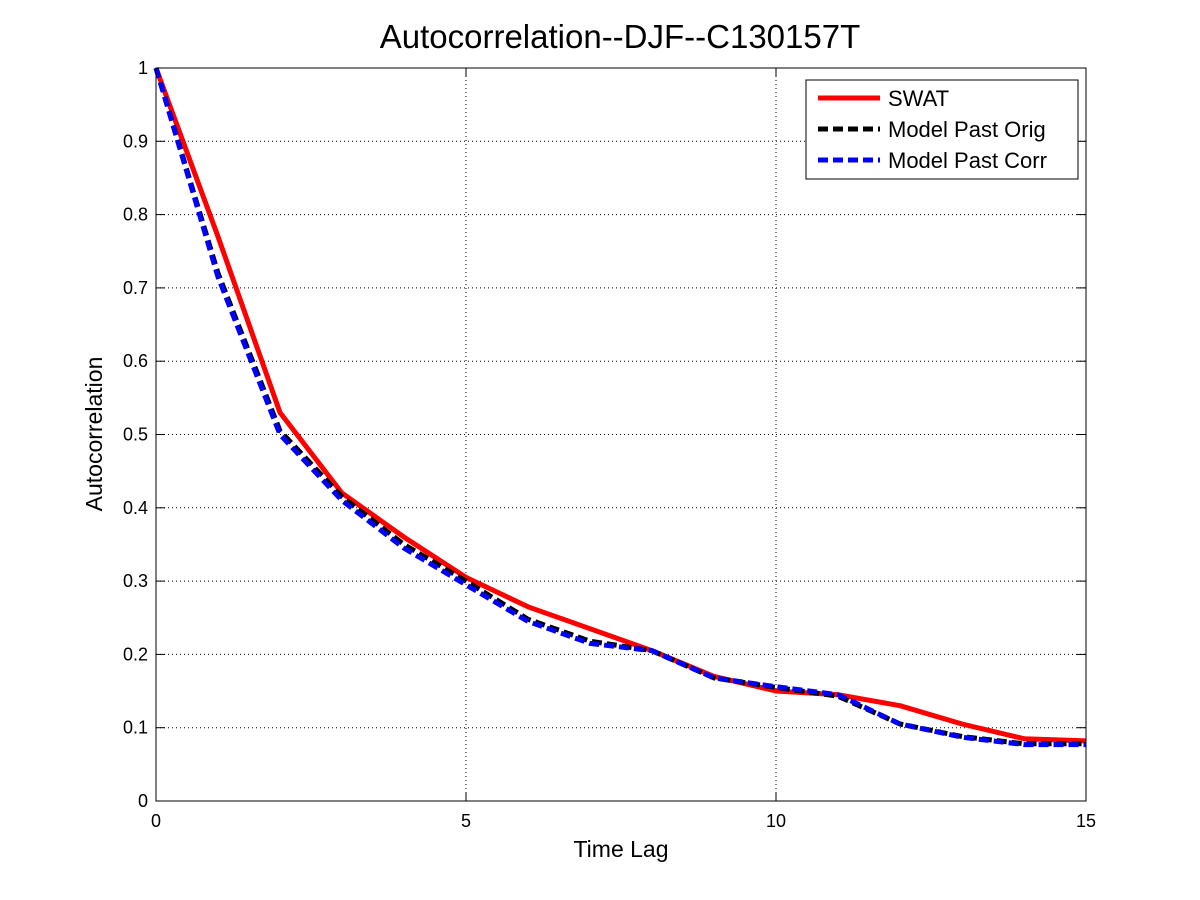 The width and height of the screenshot is (1200, 900). I want to click on y-tick-label: 0.9, so click(135, 141).